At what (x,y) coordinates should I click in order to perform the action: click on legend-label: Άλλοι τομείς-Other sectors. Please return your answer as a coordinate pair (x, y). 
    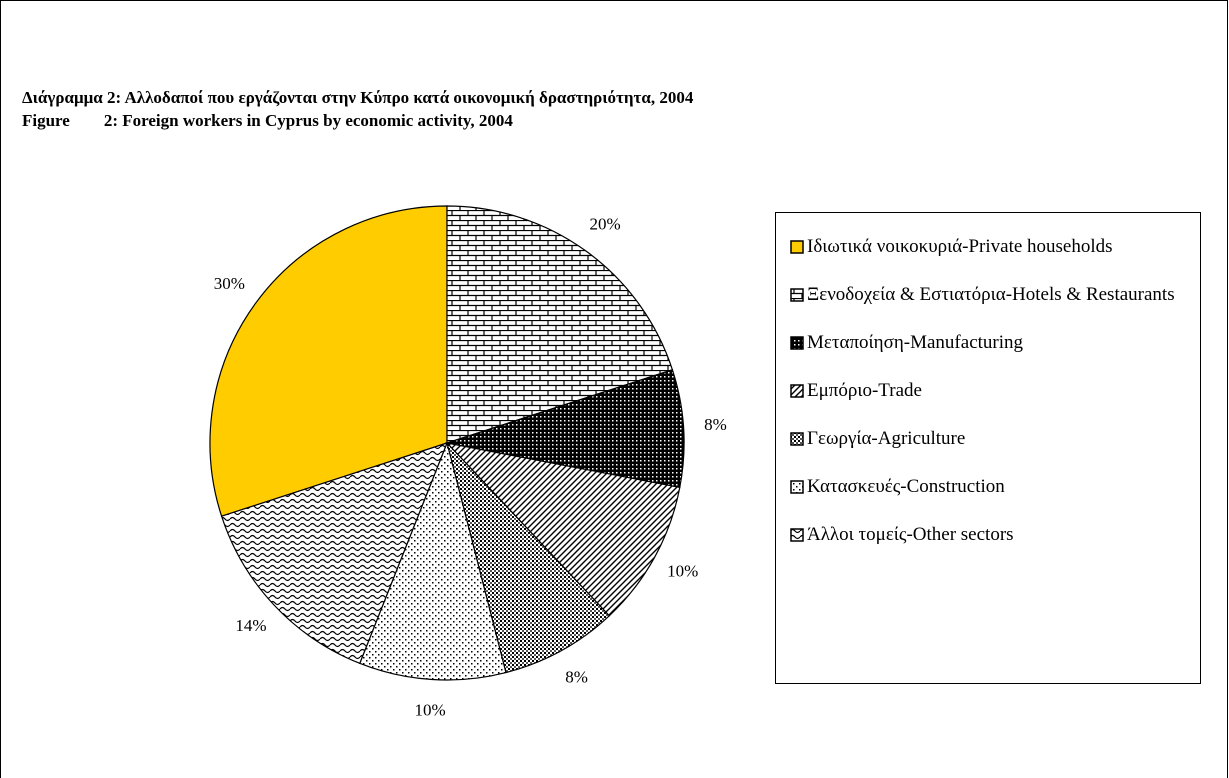
    Looking at the image, I should click on (910, 534).